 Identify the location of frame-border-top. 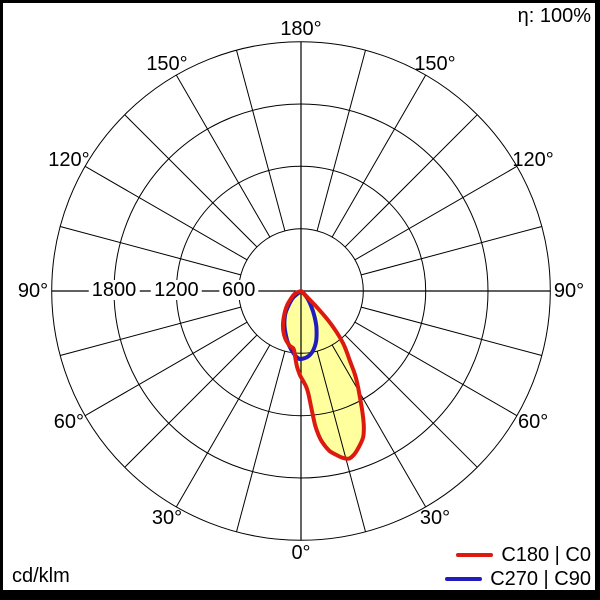
(300, 1).